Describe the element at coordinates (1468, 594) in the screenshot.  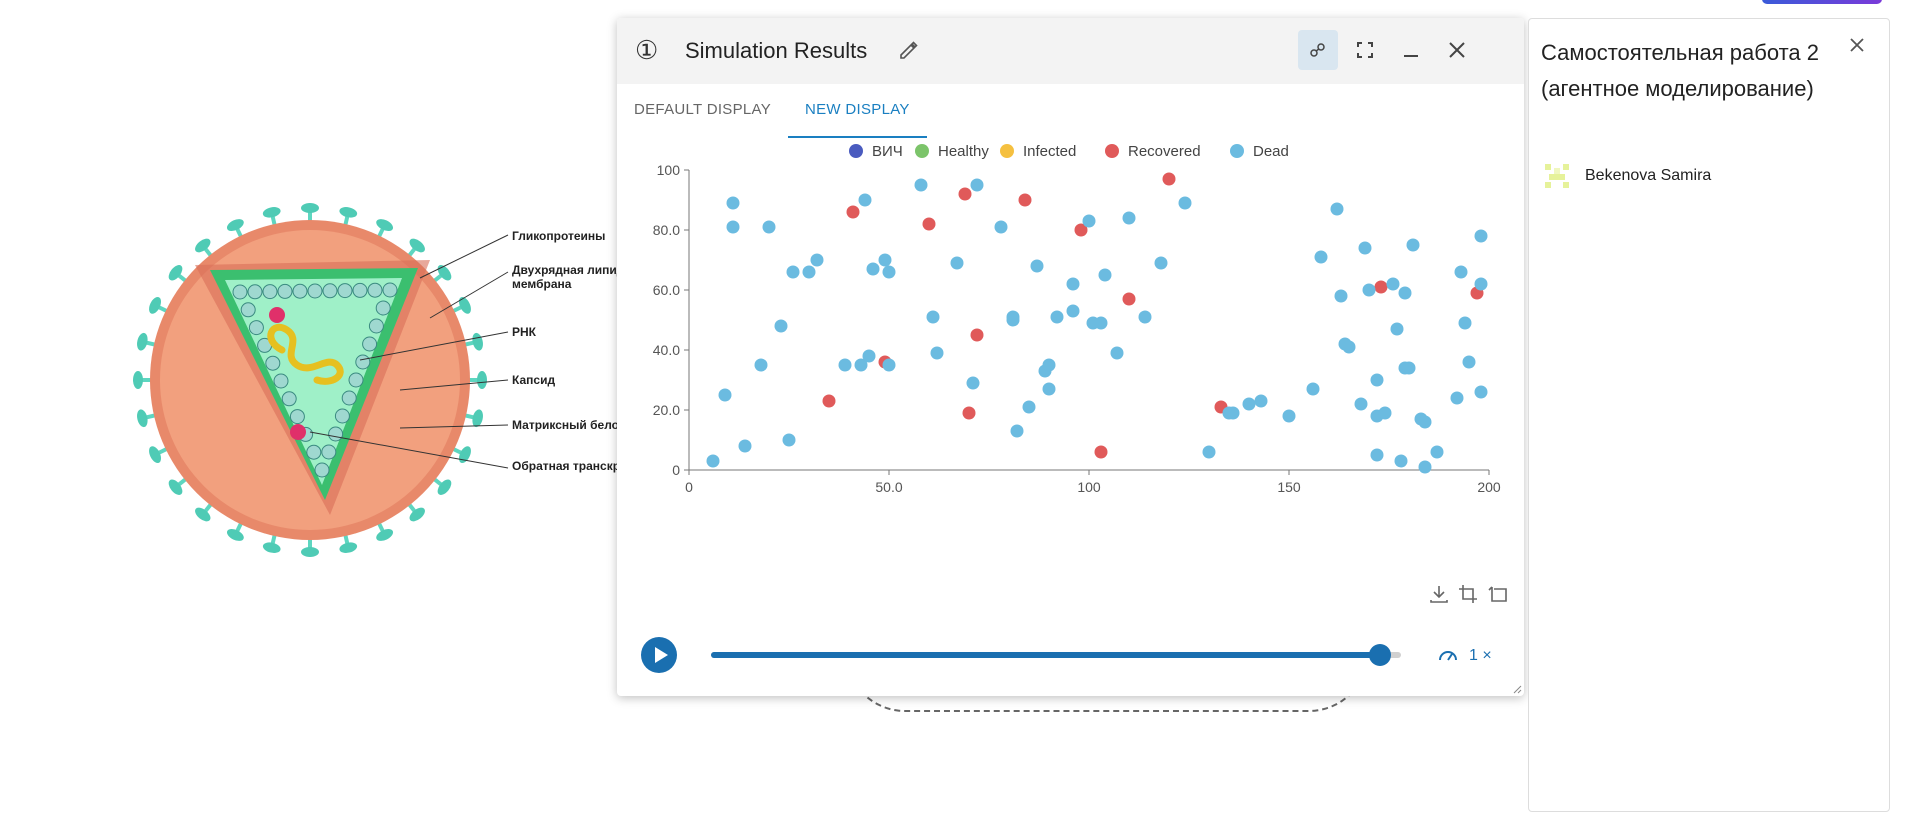
I see `crop-icon` at that location.